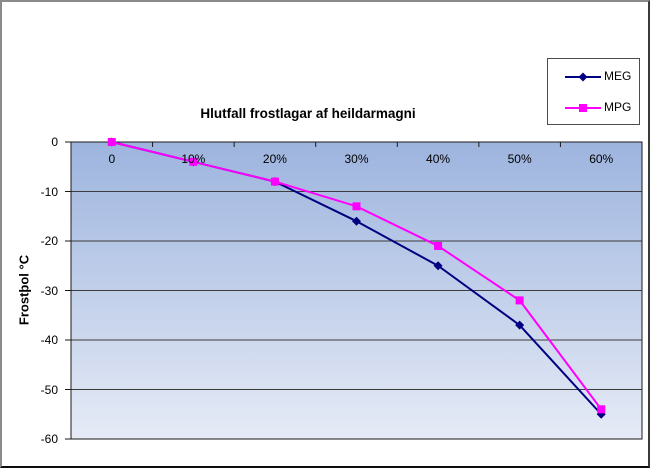  What do you see at coordinates (274, 159) in the screenshot?
I see `x-tick-label: 20%` at bounding box center [274, 159].